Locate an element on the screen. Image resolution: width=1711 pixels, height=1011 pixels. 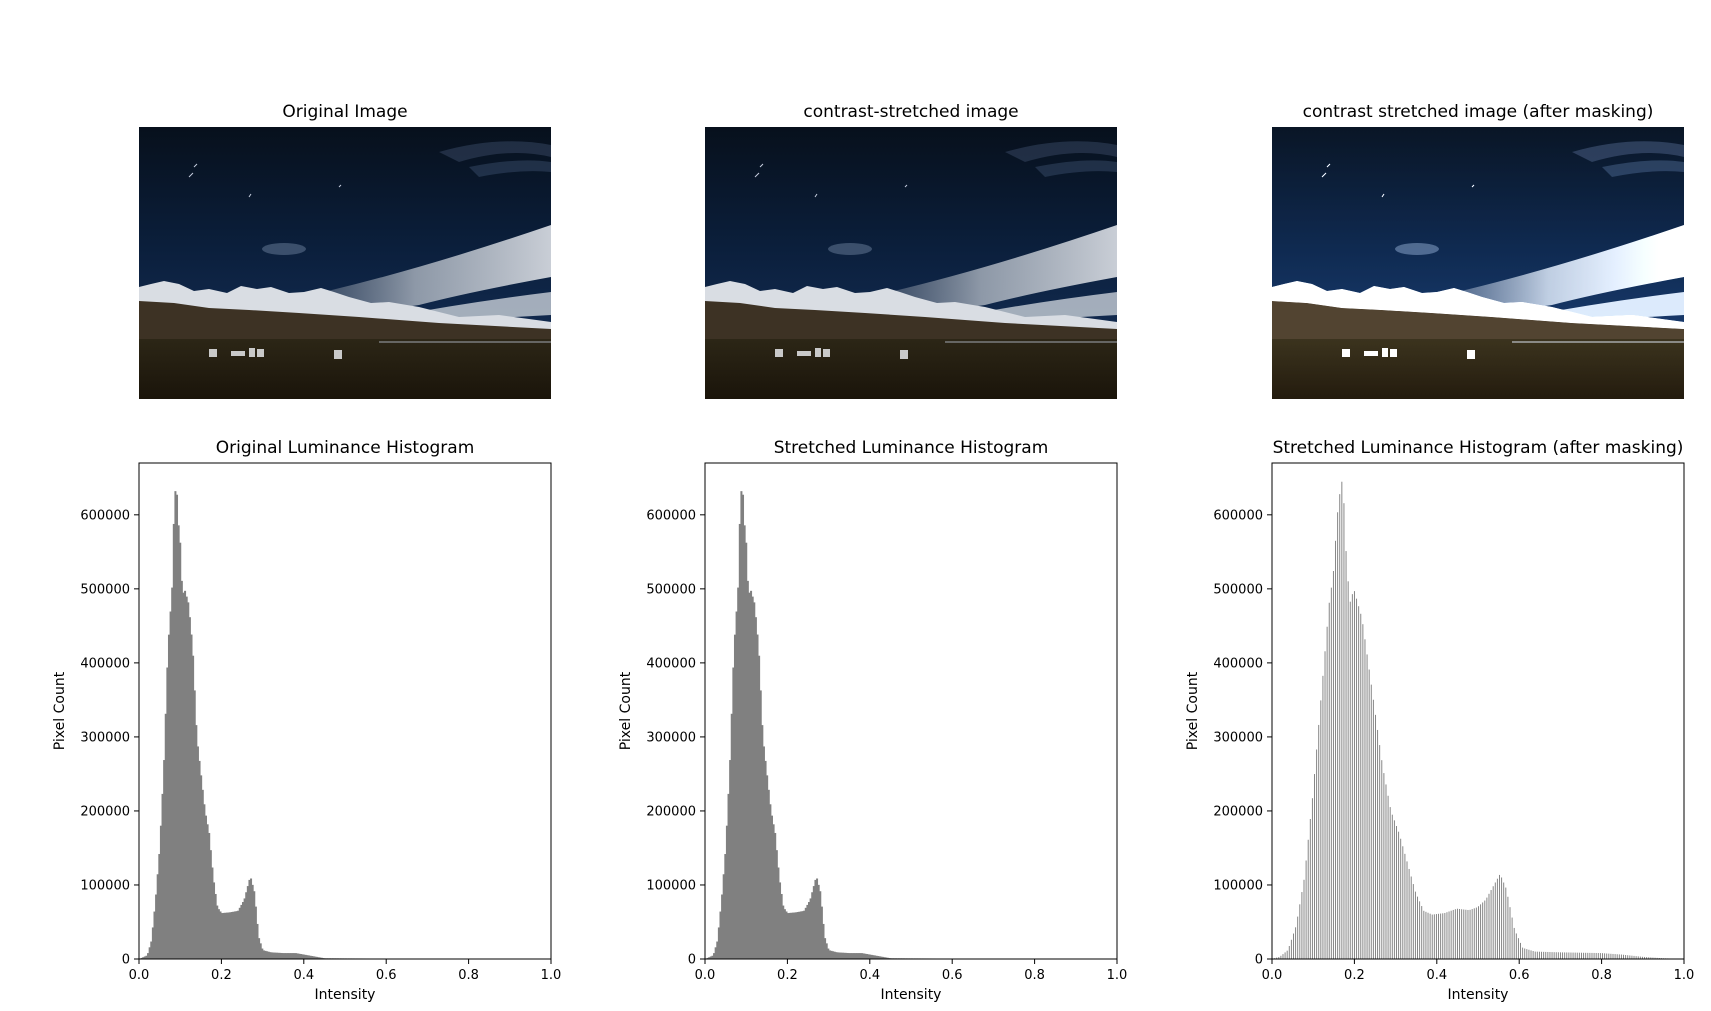
x-tick-label: 0.8 is located at coordinates (1601, 975).